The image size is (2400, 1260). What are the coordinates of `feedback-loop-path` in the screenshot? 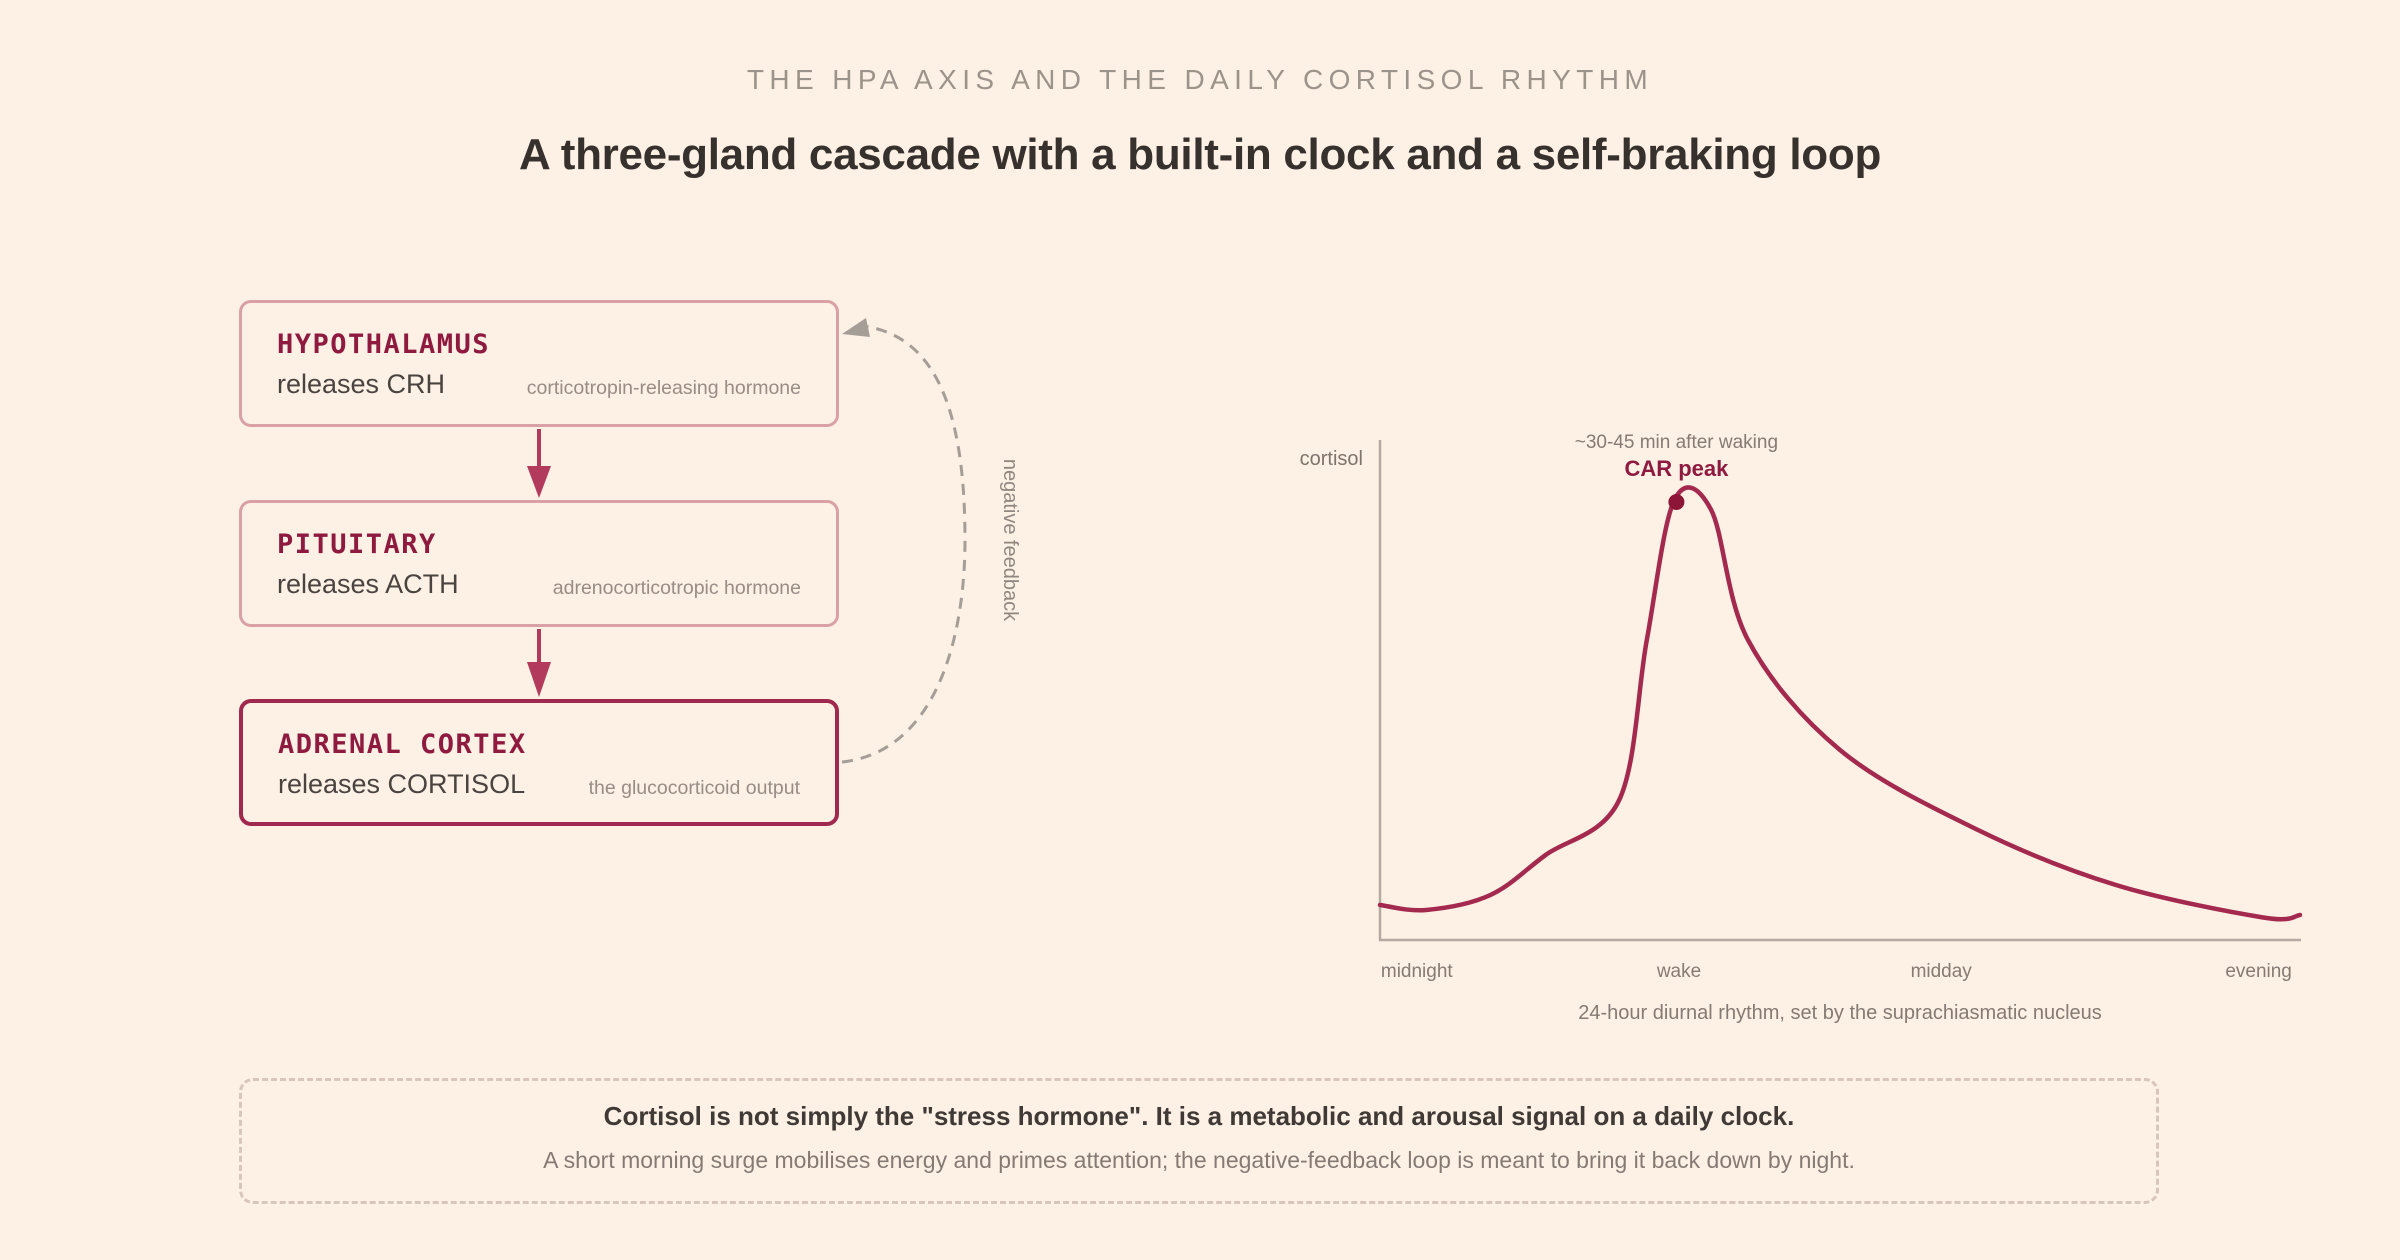 It's located at (904, 544).